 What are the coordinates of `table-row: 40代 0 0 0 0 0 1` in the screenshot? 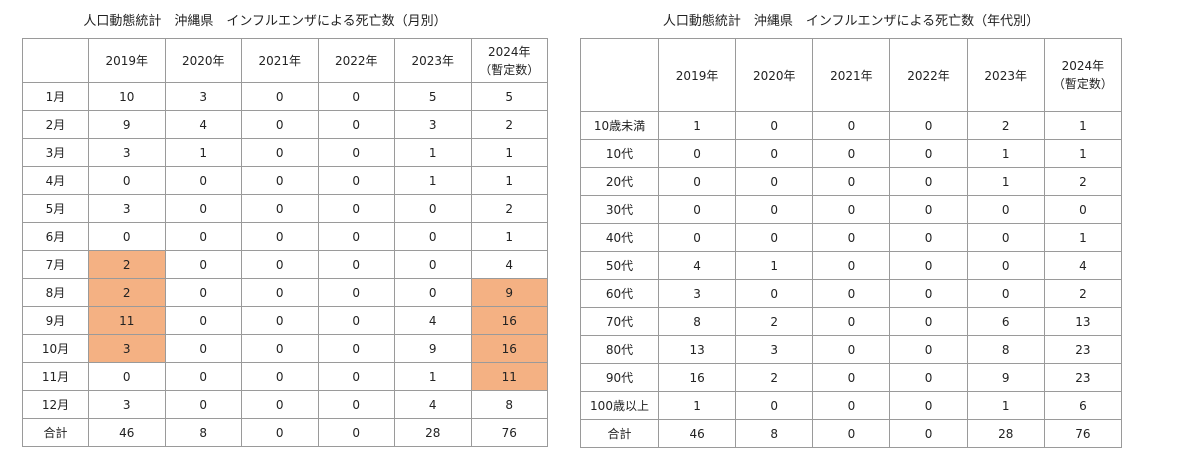 It's located at (851, 237).